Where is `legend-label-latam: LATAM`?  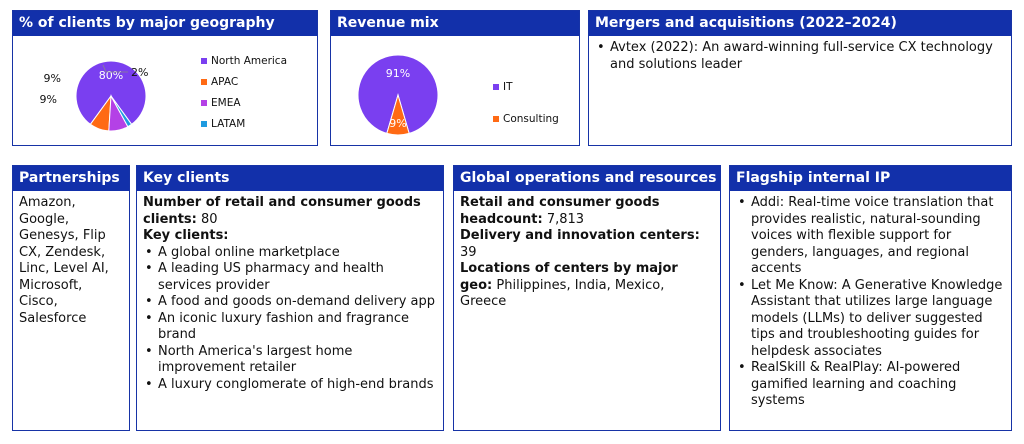 legend-label-latam: LATAM is located at coordinates (228, 124).